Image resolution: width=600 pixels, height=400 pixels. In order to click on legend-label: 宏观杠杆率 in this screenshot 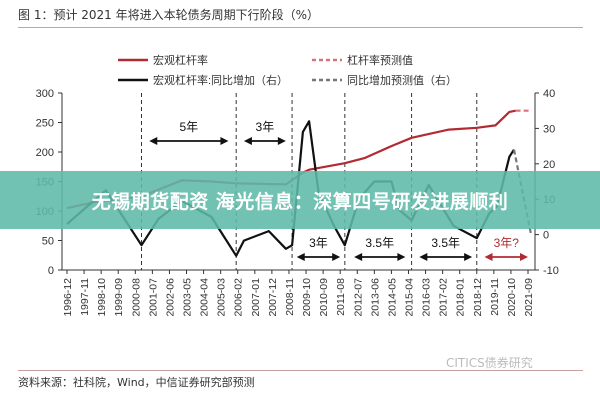, I will do `click(180, 60)`.